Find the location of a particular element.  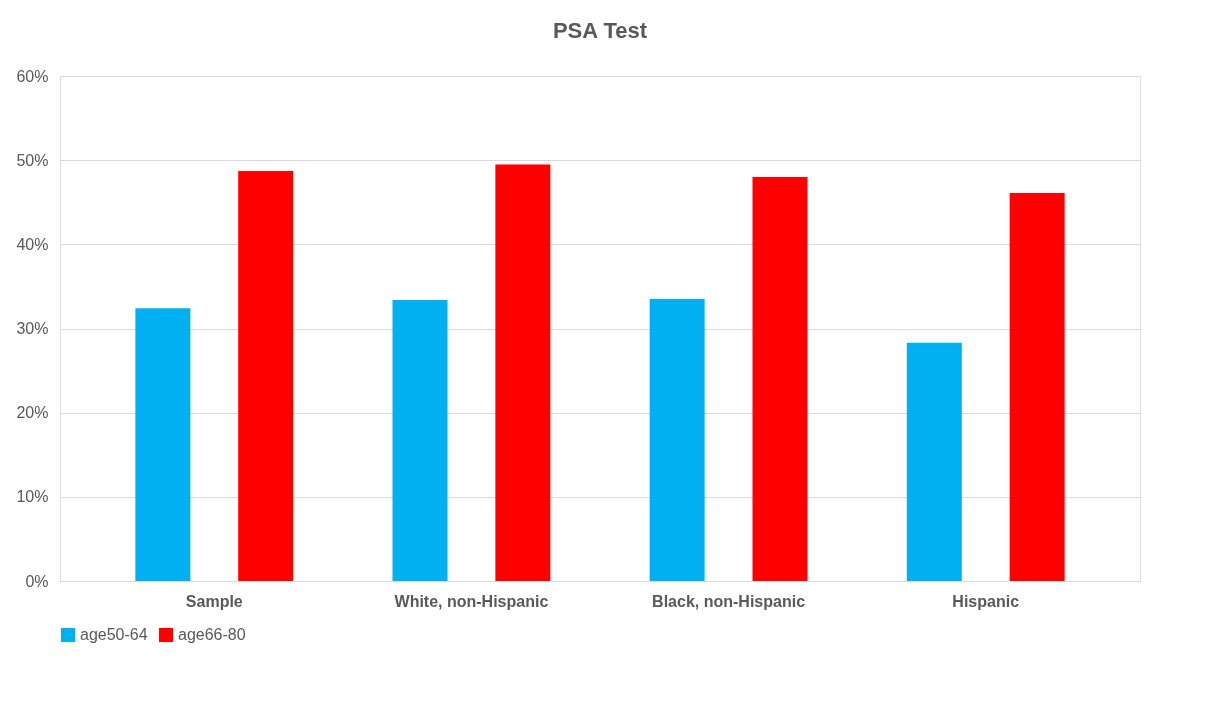

y-tick-label: 0% is located at coordinates (37, 581).